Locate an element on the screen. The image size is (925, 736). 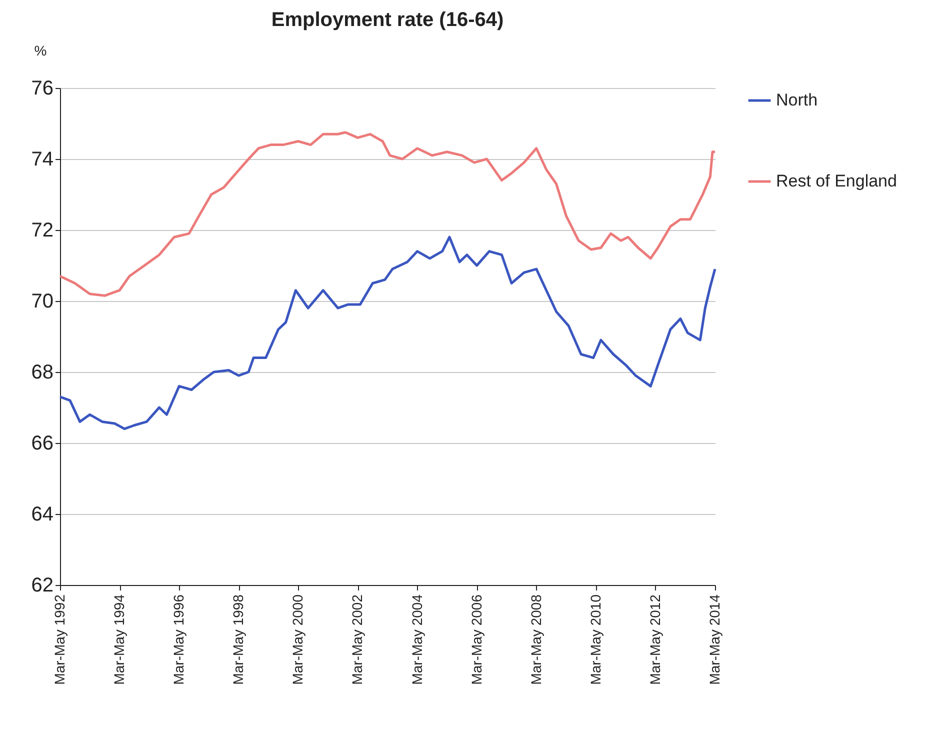
y-tick-label: 72 is located at coordinates (42, 231).